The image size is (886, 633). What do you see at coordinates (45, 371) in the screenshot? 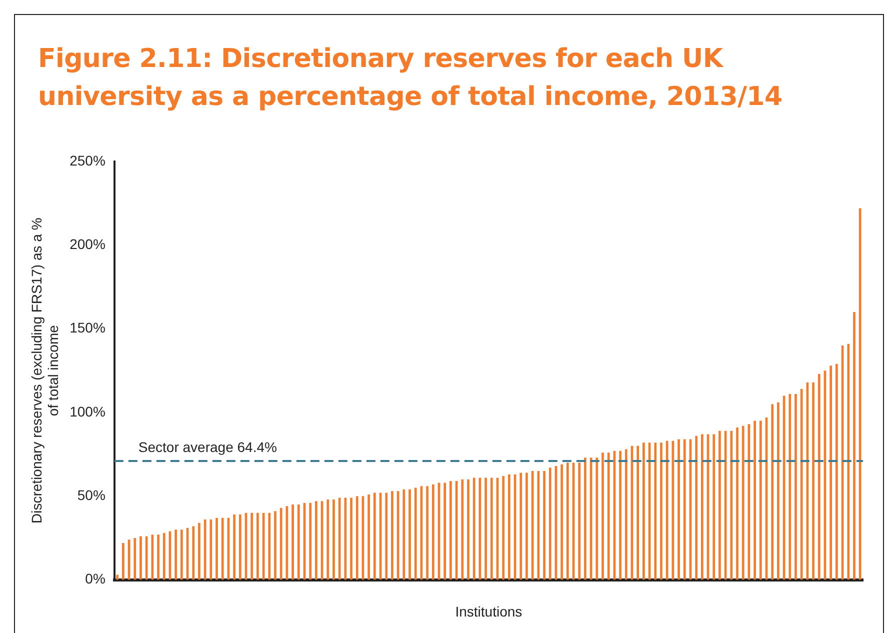
I see `y-axis-title: Discretionary reserves (excluding FRS17) as a % of total income` at bounding box center [45, 371].